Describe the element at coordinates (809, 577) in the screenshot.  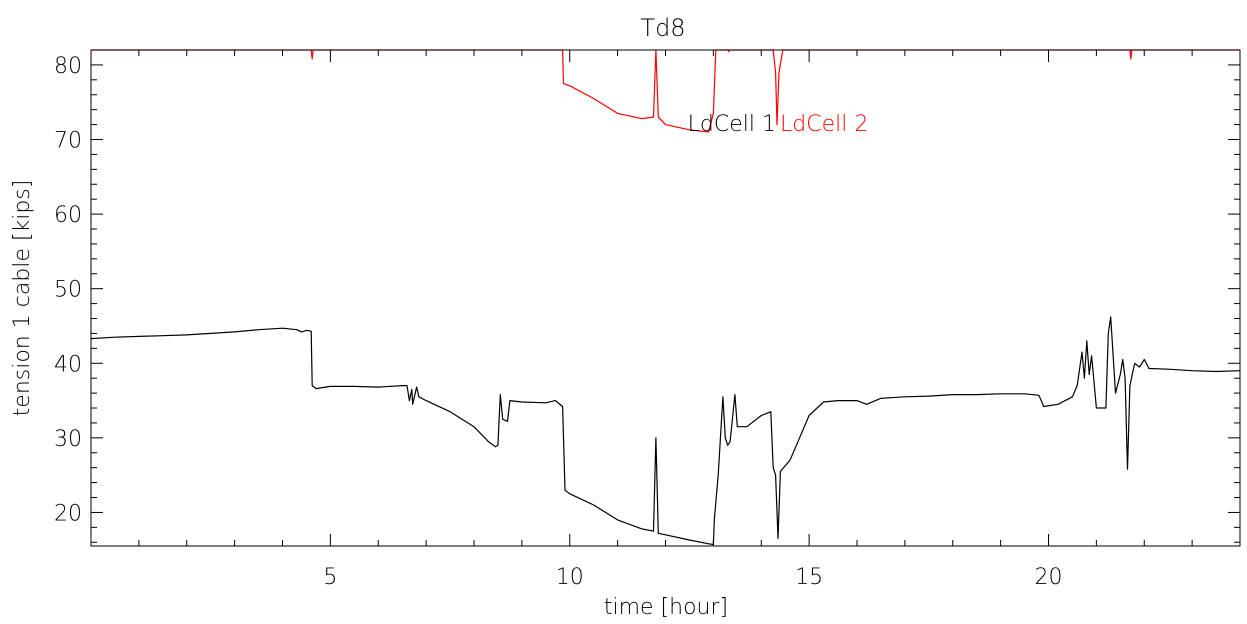
I see `x-tick-label: 15` at that location.